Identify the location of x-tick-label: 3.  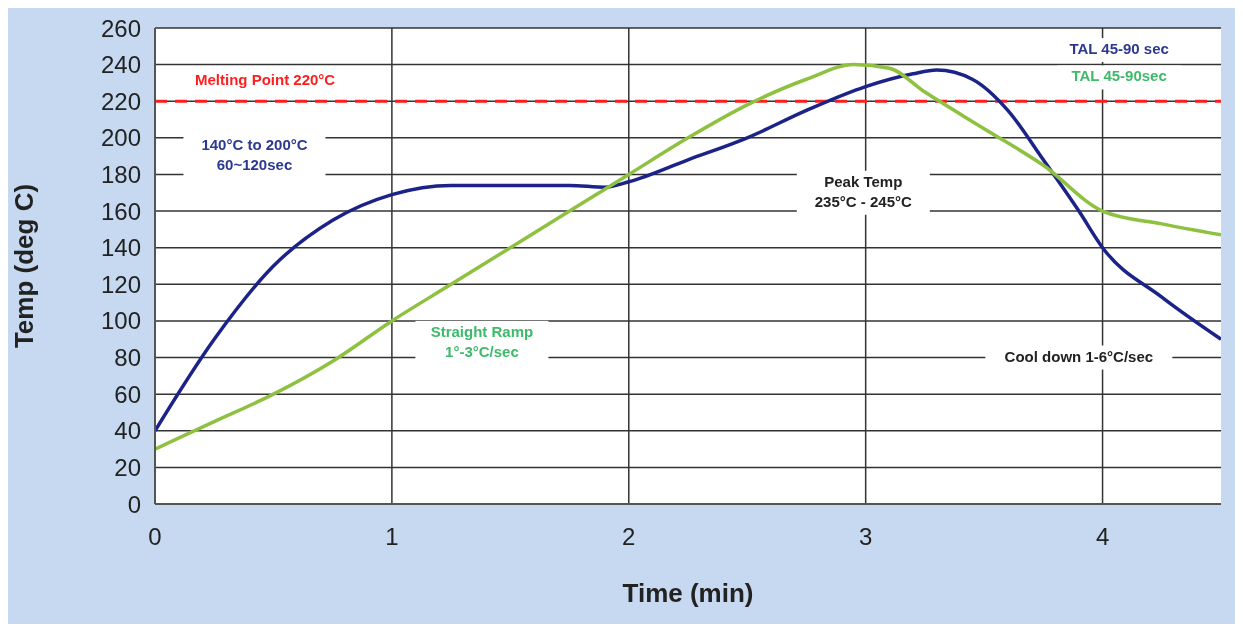
(865, 537).